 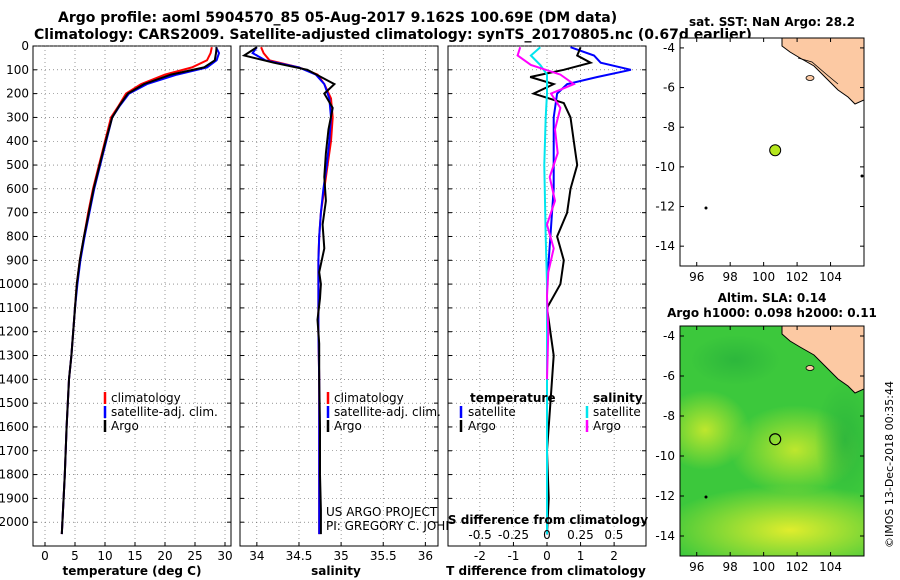 I want to click on sst-map-lat-ticks: -4 -6 -8 -10 -12 -14, so click(x=759, y=147).